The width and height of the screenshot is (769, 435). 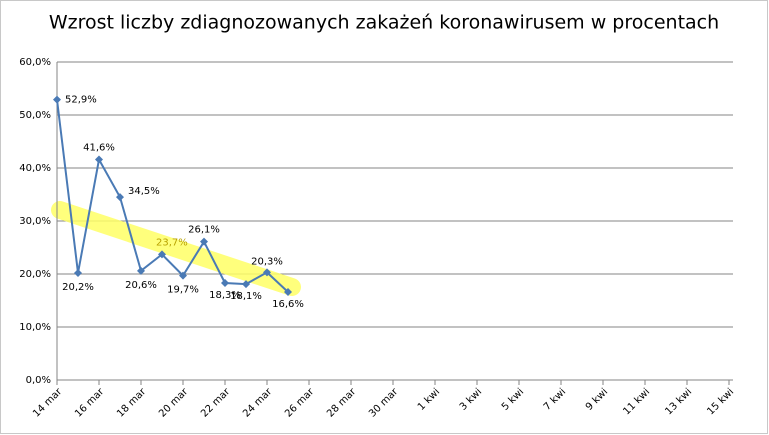 What do you see at coordinates (141, 285) in the screenshot?
I see `data-label: 20,6%` at bounding box center [141, 285].